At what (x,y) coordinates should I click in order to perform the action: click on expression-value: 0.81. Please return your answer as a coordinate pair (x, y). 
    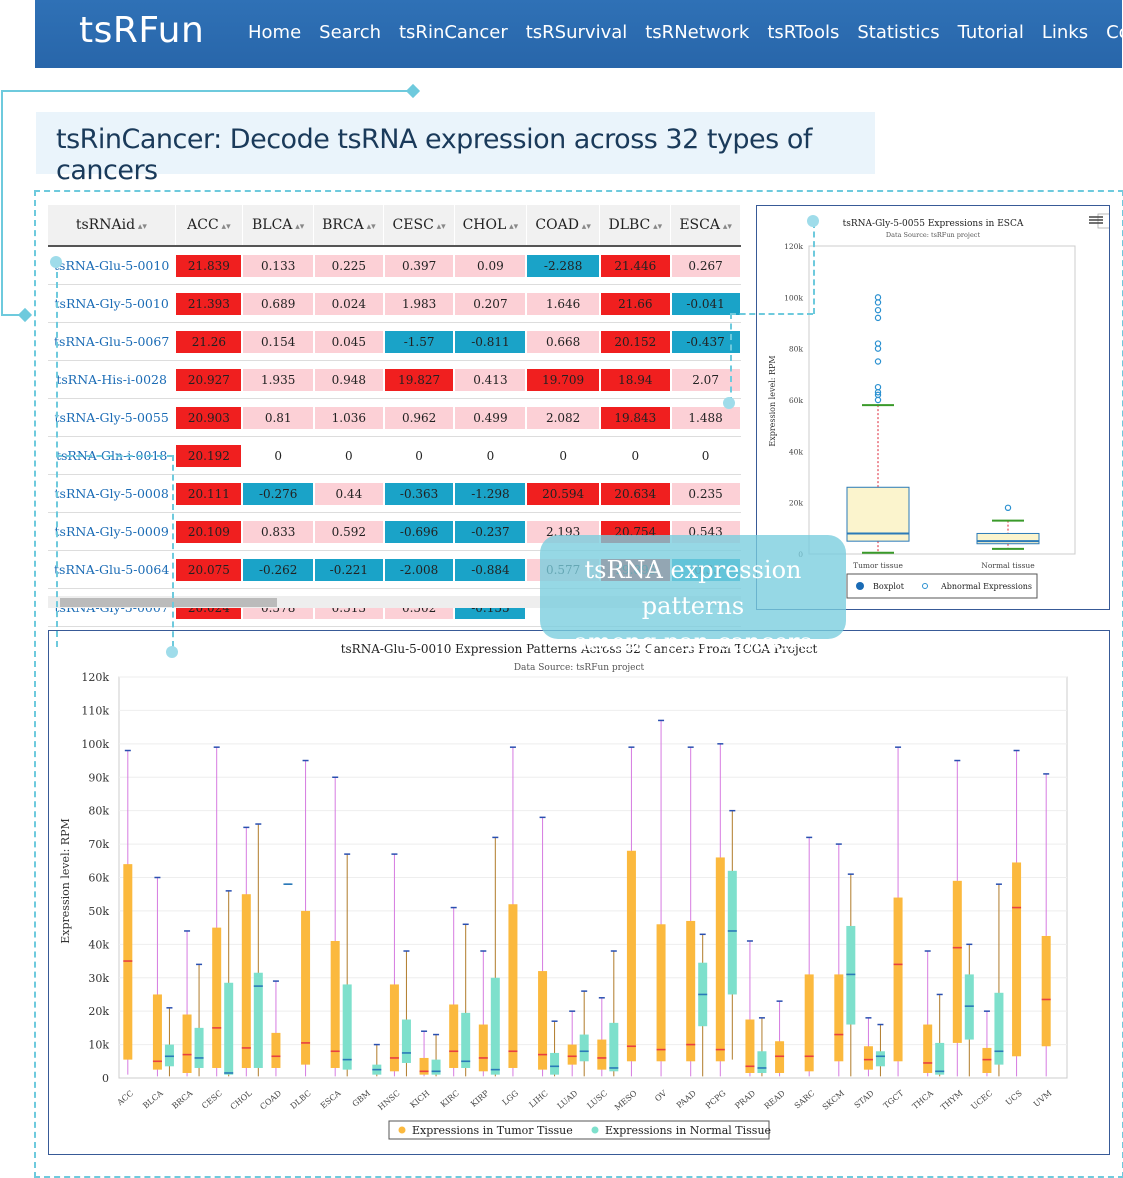
    Looking at the image, I should click on (278, 417).